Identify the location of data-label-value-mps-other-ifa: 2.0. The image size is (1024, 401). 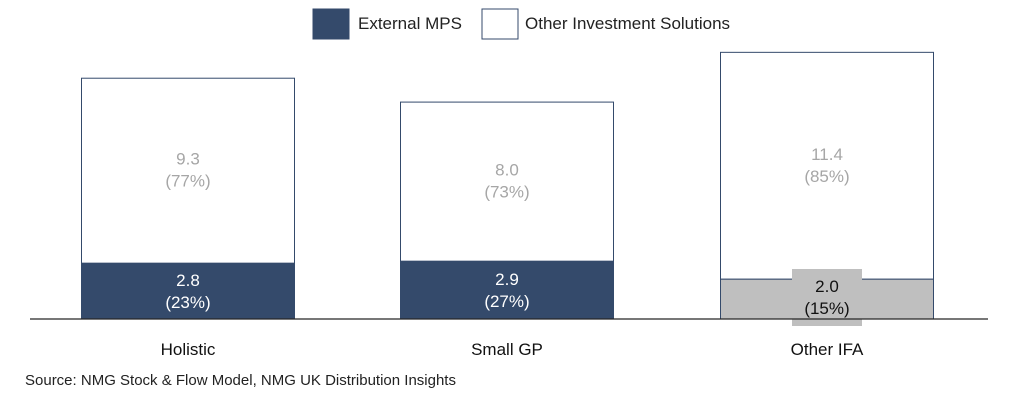
(827, 286).